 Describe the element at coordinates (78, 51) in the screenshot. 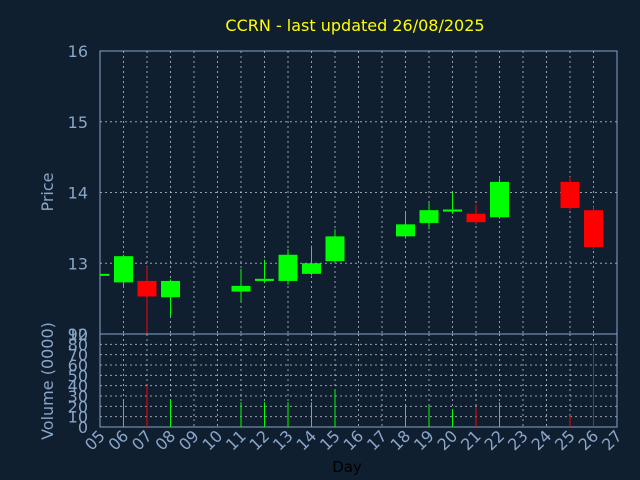

I see `price-tick-label: 16` at that location.